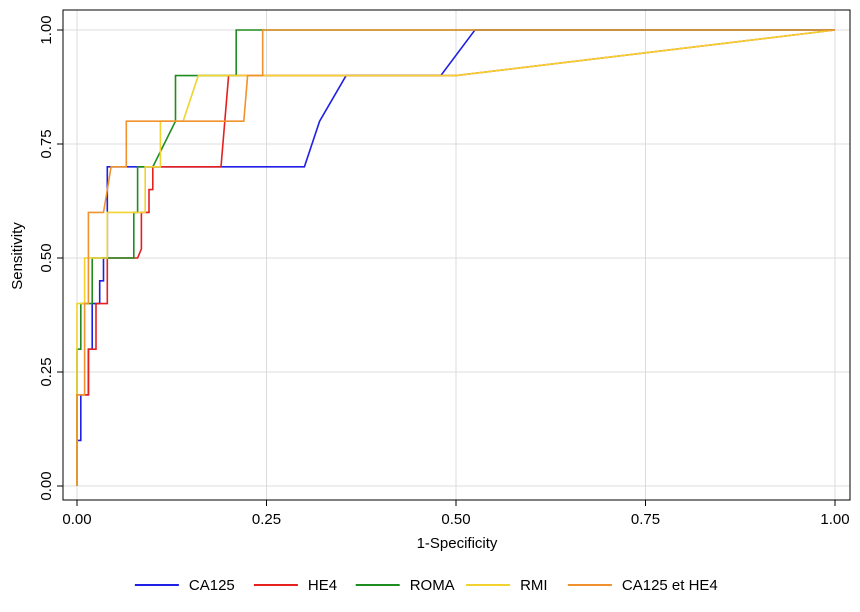 The width and height of the screenshot is (860, 612). What do you see at coordinates (212, 585) in the screenshot?
I see `legend-label: CA125` at bounding box center [212, 585].